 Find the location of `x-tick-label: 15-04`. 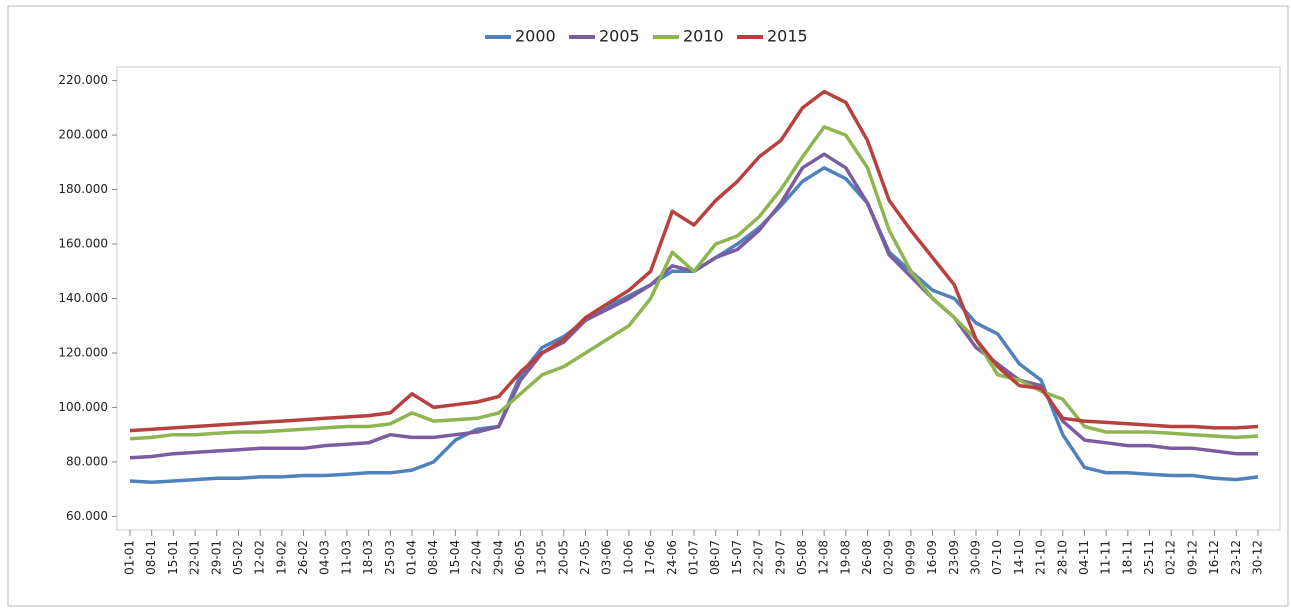

x-tick-label: 15-04 is located at coordinates (455, 557).